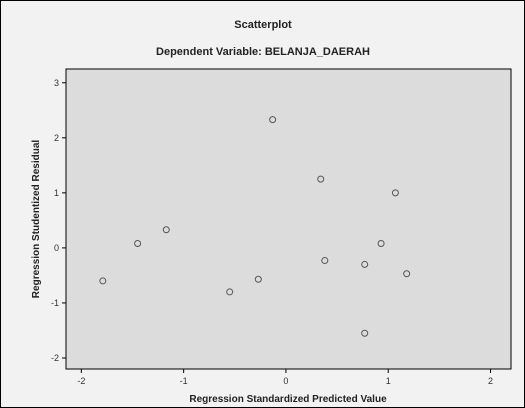  Describe the element at coordinates (263, 25) in the screenshot. I see `chart-title: Scatterplot` at that location.